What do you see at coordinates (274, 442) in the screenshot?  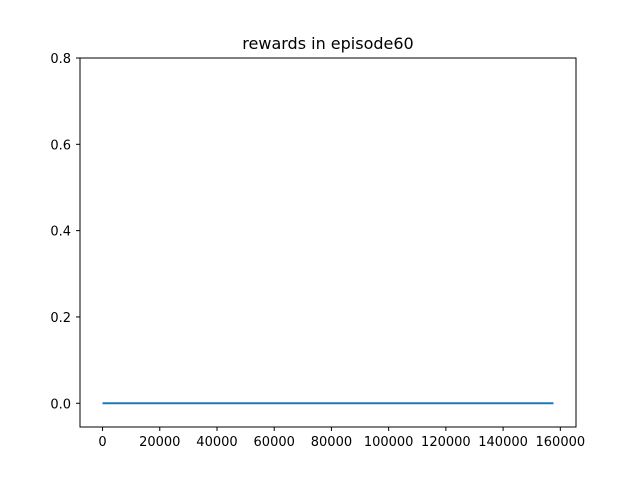 I see `x-tick-label: 60000` at bounding box center [274, 442].